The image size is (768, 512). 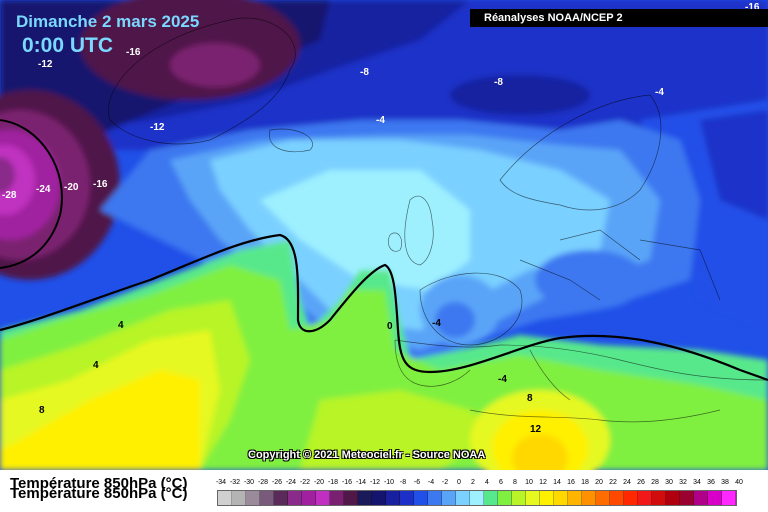 I want to click on contour-label: 12, so click(x=536, y=429).